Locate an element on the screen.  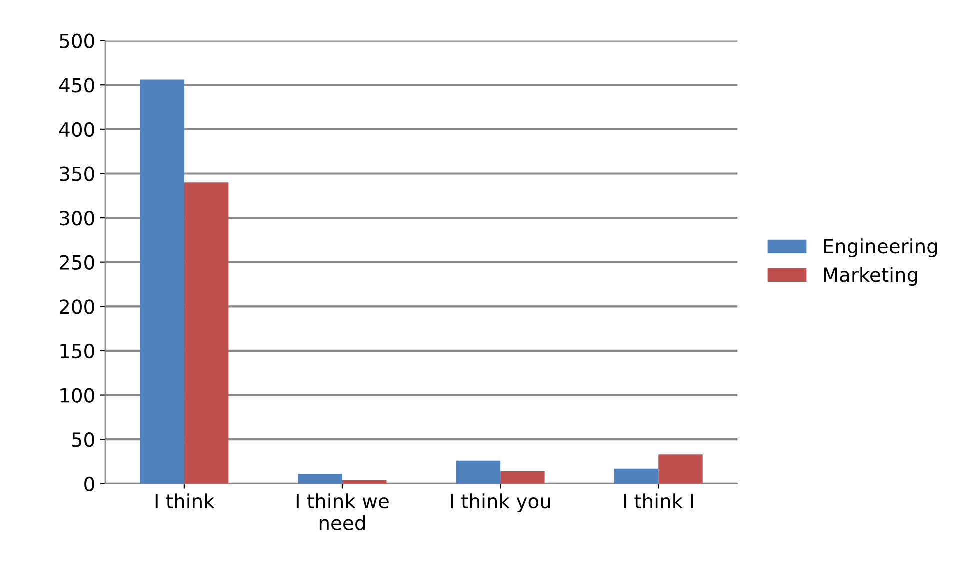
y-tick-label: 0 is located at coordinates (89, 484).